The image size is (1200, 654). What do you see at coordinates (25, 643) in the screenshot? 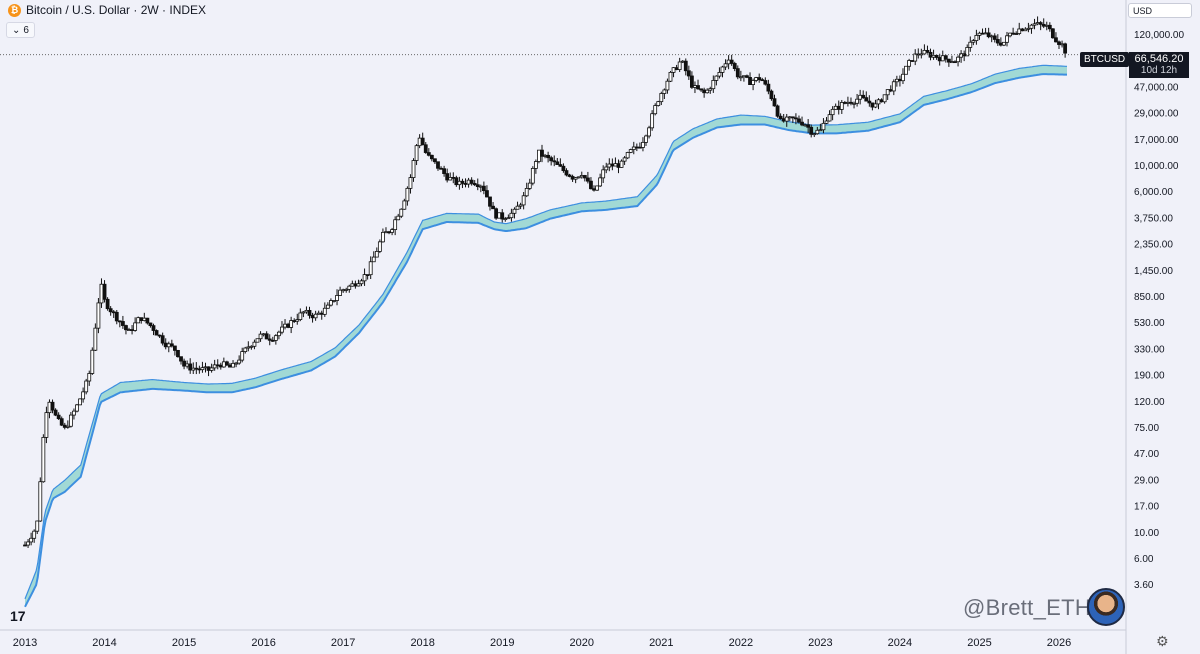
I see `x-tick-label: 2013` at bounding box center [25, 643].